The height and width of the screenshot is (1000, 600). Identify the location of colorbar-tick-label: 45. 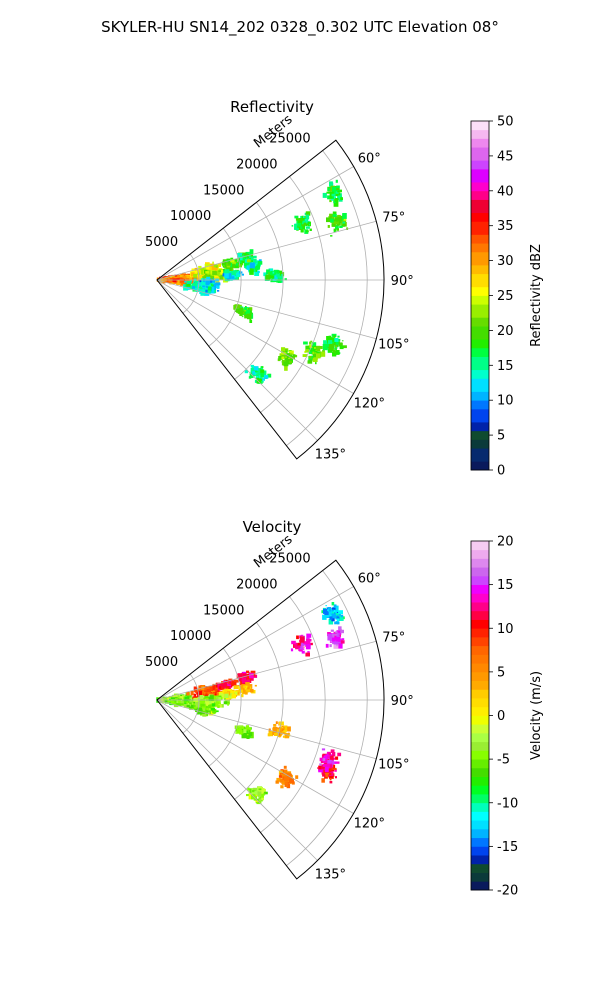
(505, 156).